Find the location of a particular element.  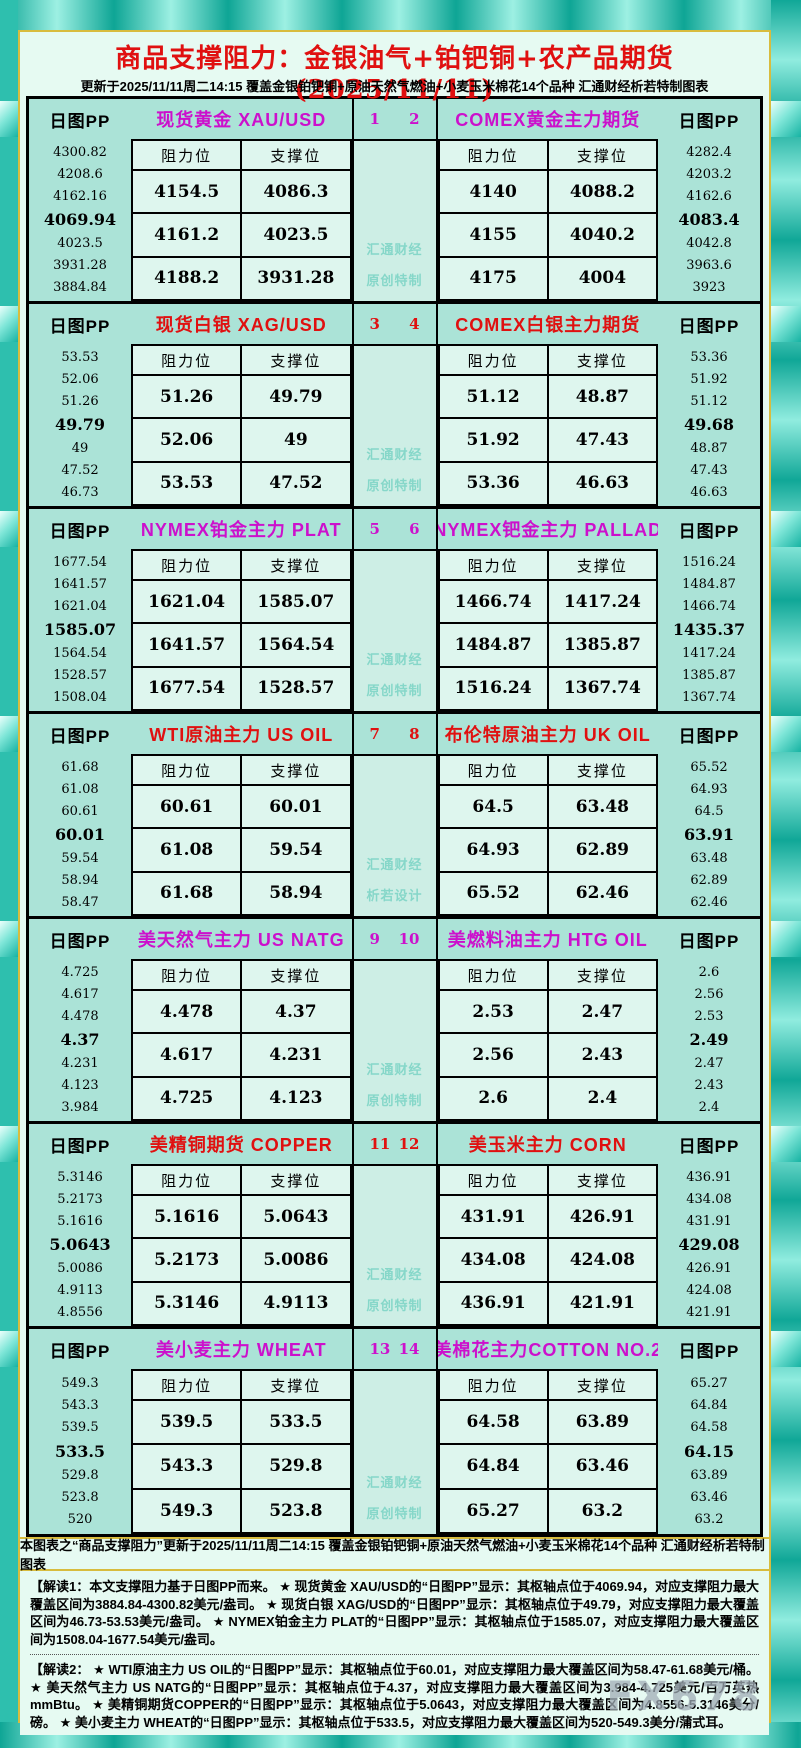

pivot-level-value: 434.08 is located at coordinates (709, 1200).